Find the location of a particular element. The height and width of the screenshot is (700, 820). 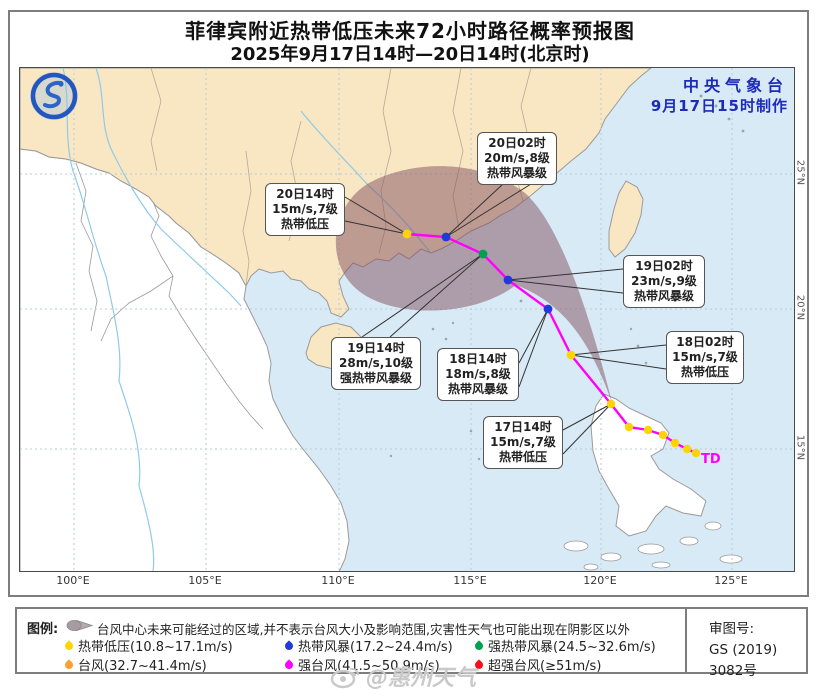

callout-line: 23m/s,9级 is located at coordinates (664, 281).